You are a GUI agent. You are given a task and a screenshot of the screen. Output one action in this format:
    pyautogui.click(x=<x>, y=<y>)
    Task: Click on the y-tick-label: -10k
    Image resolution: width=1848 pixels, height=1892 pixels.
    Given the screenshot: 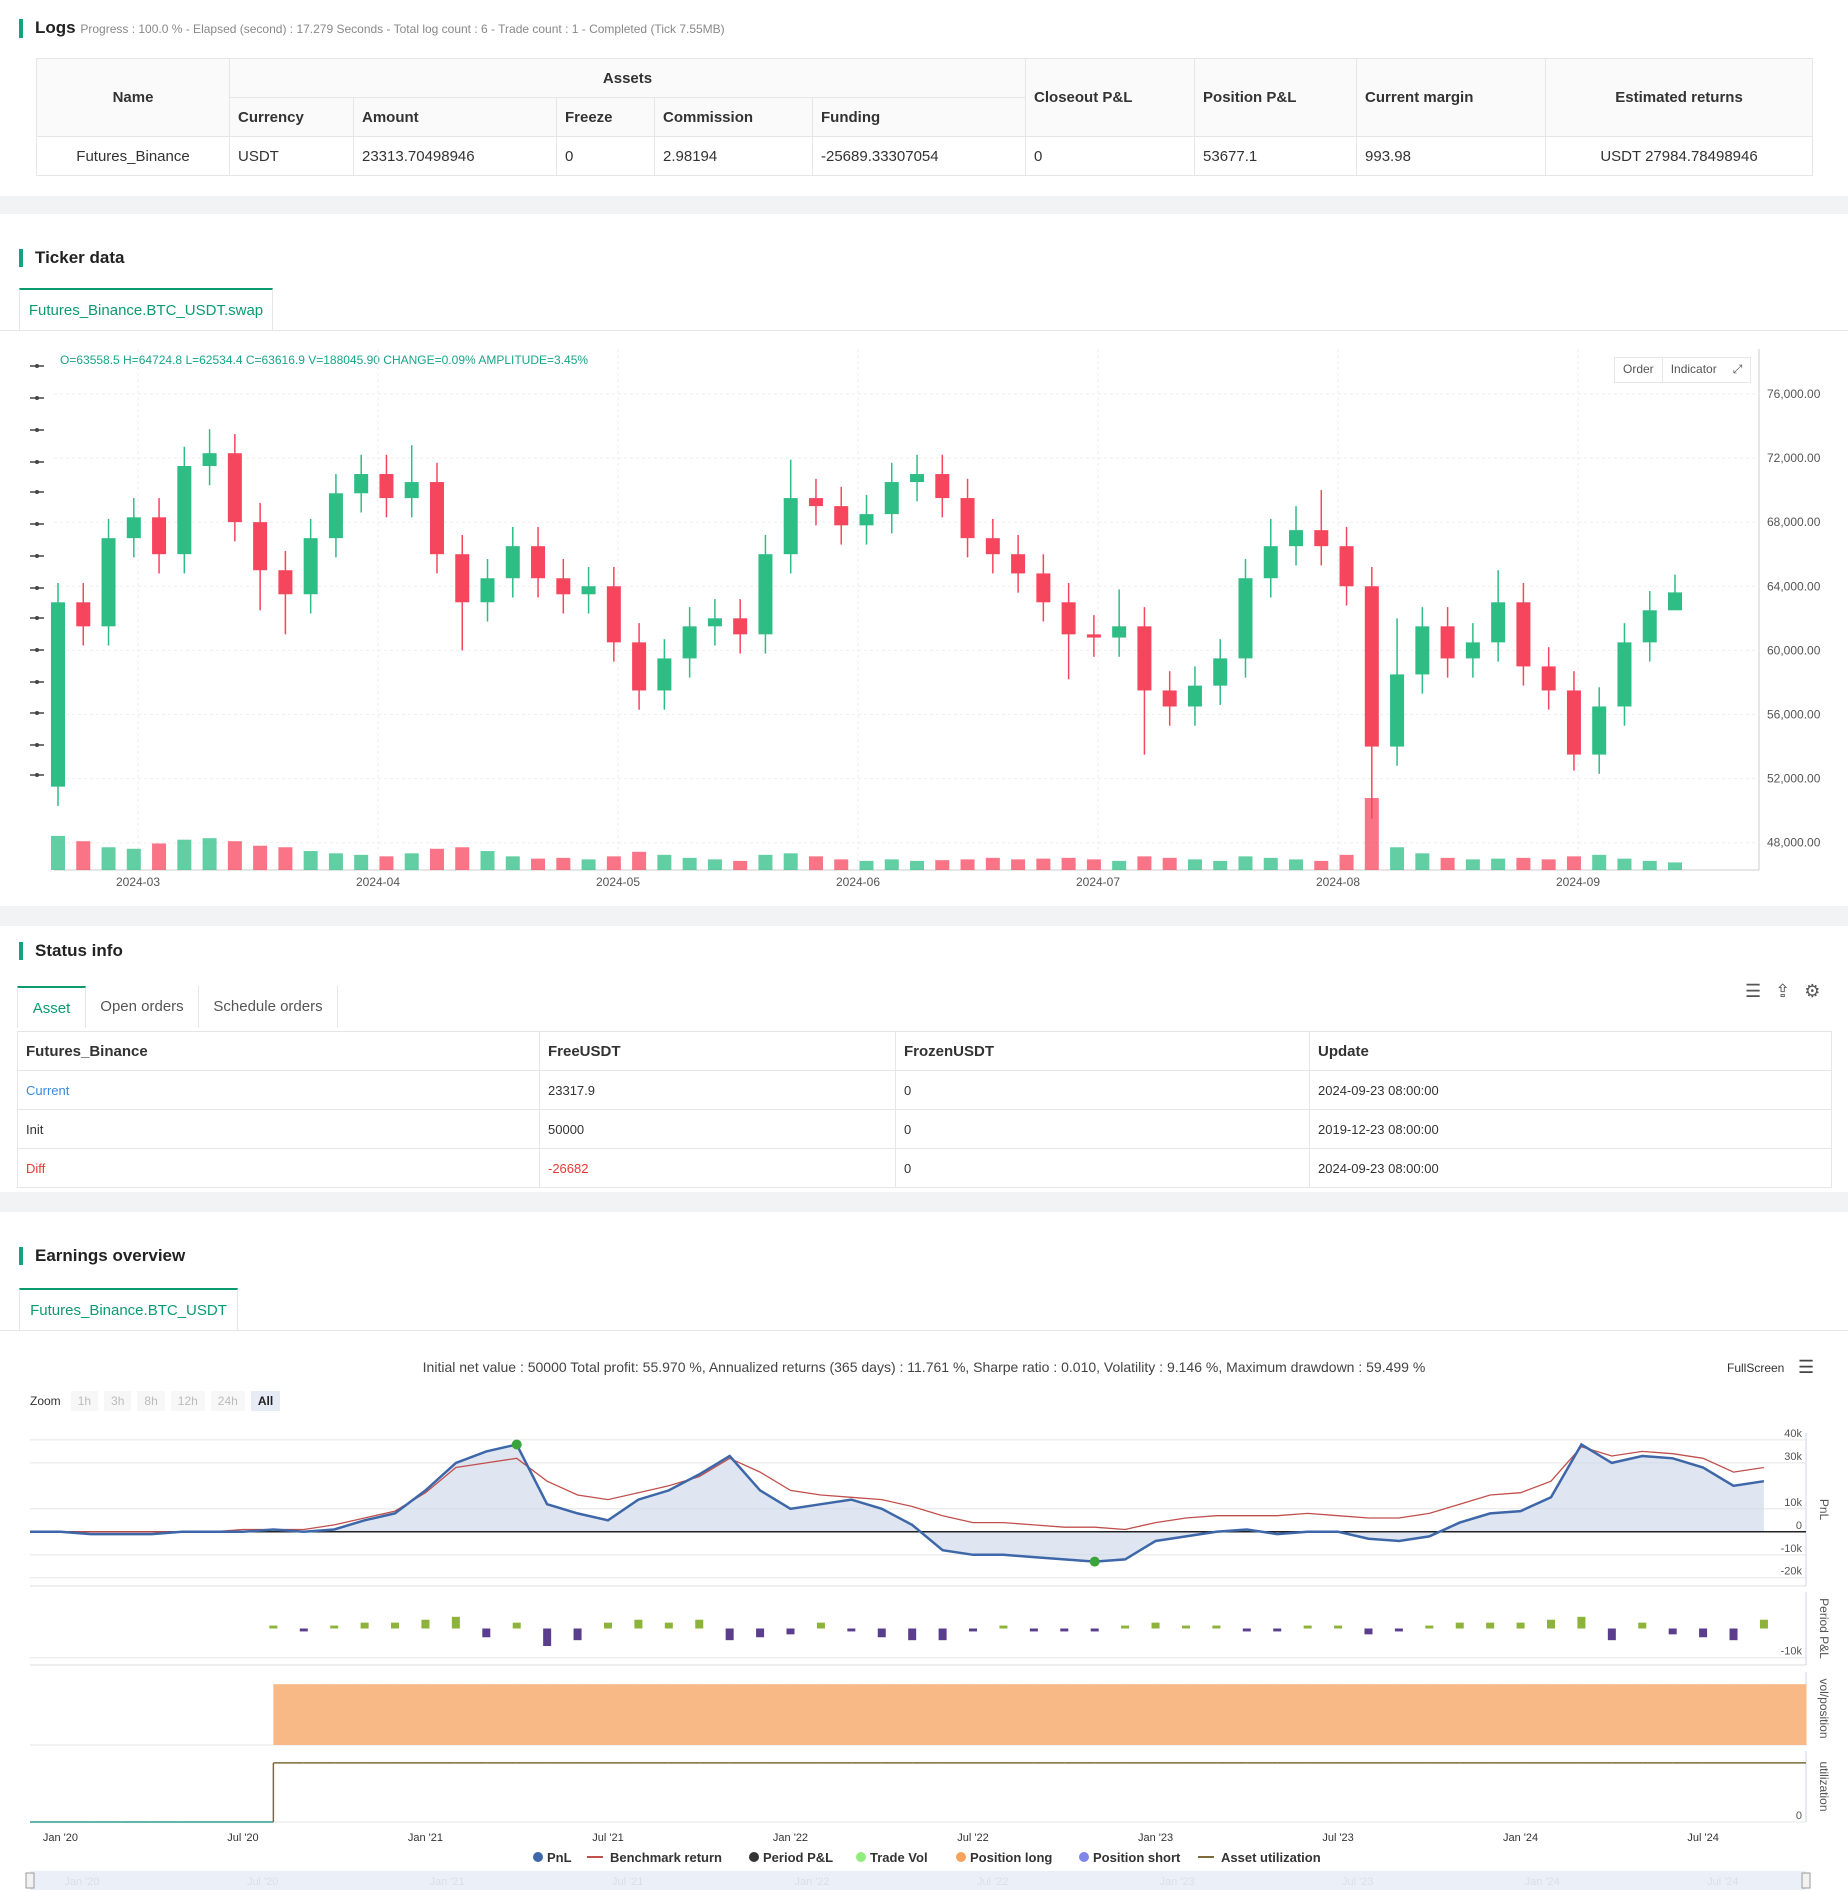 What is the action you would take?
    pyautogui.click(x=1792, y=1652)
    